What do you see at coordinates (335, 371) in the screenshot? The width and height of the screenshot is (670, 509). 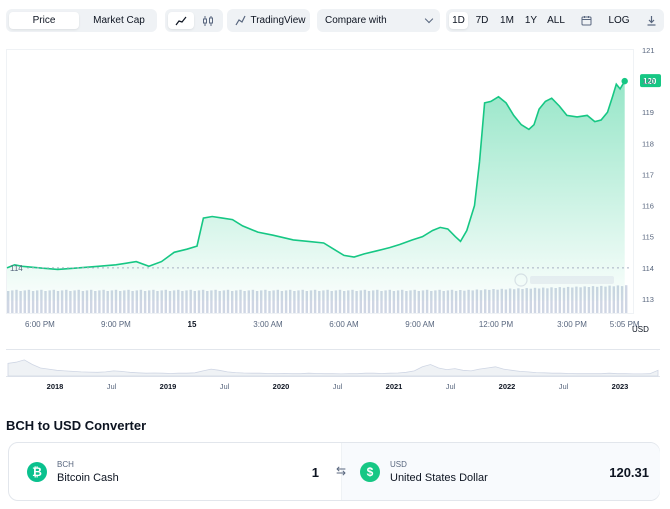 I see `navigator-chart: 2018 Jul 2019 Jul 2020 Jul 2021 Jul 2022 Jul 2023` at bounding box center [335, 371].